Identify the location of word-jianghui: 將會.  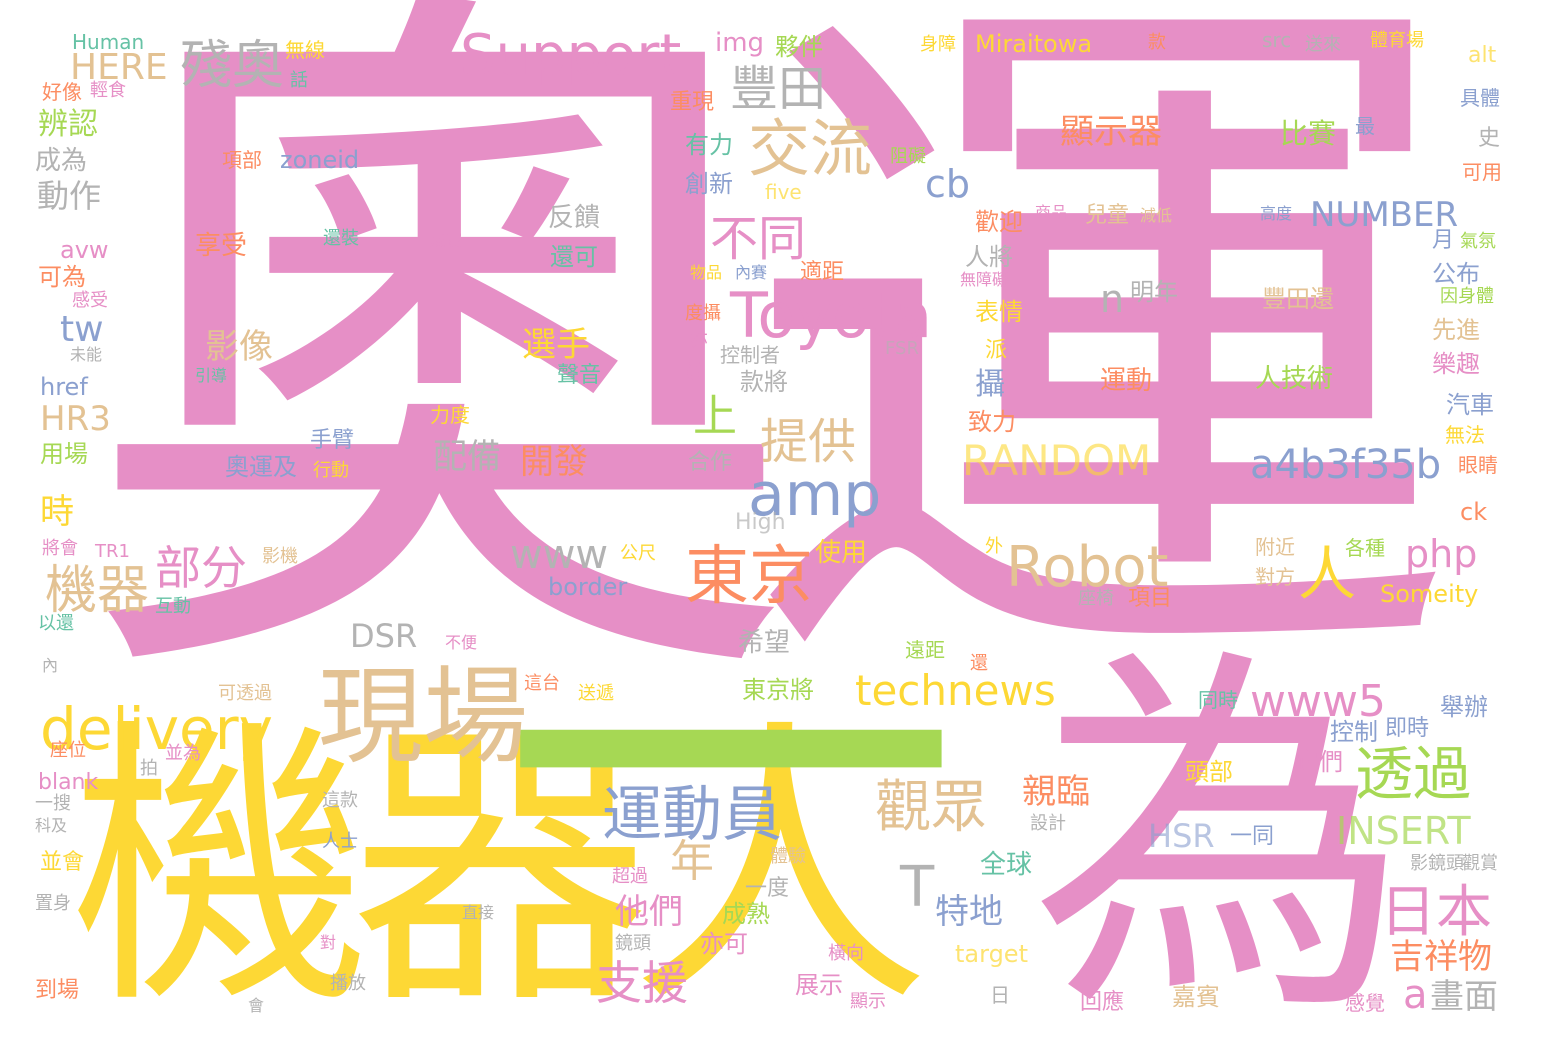
(60, 548).